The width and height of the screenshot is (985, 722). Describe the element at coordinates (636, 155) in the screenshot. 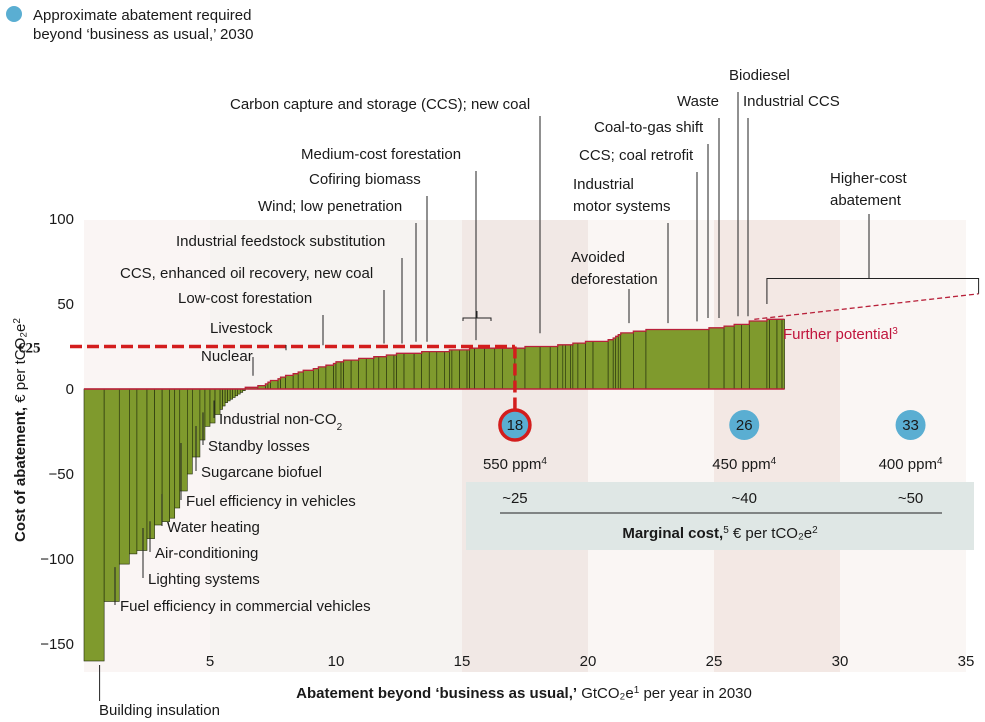

I see `annotation-label: CCS; coal retrofit` at that location.